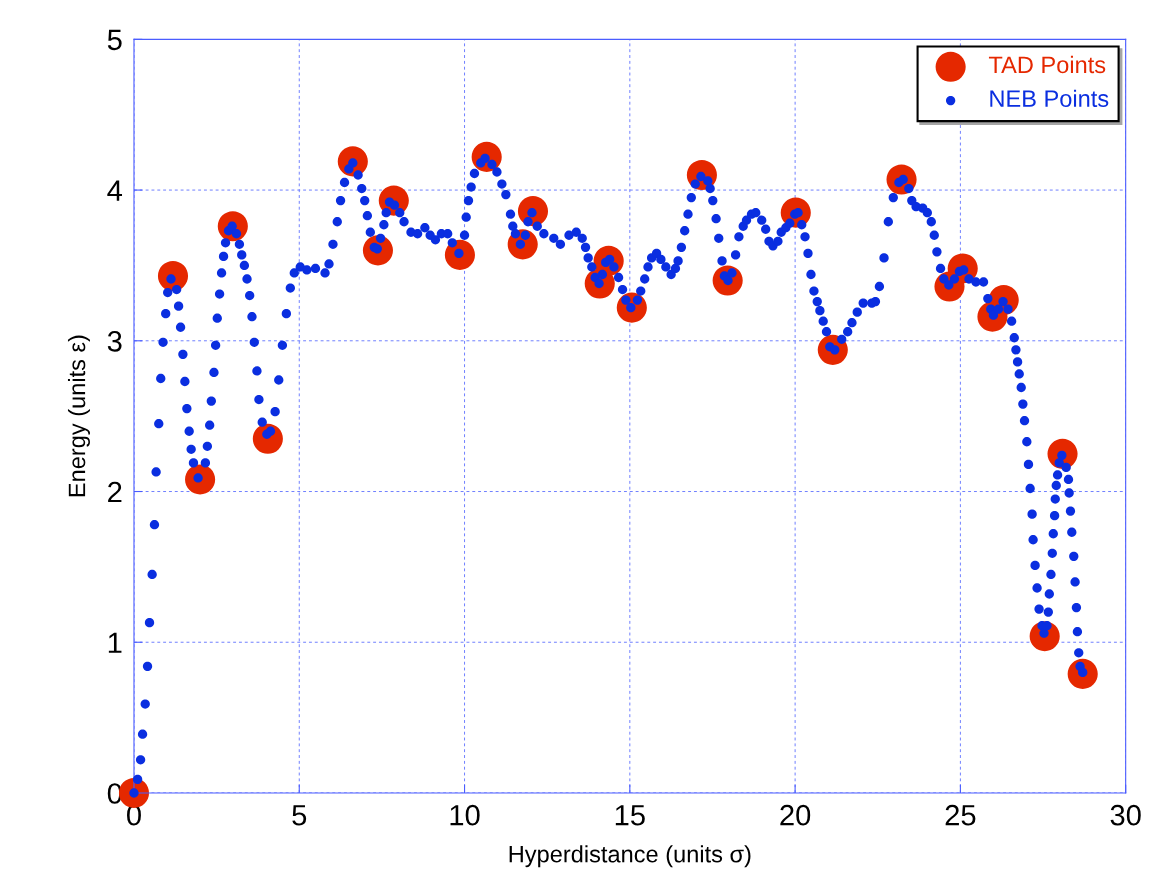 This screenshot has height=894, width=1151. What do you see at coordinates (78, 416) in the screenshot?
I see `y-axis-title: Energy (units ε)` at bounding box center [78, 416].